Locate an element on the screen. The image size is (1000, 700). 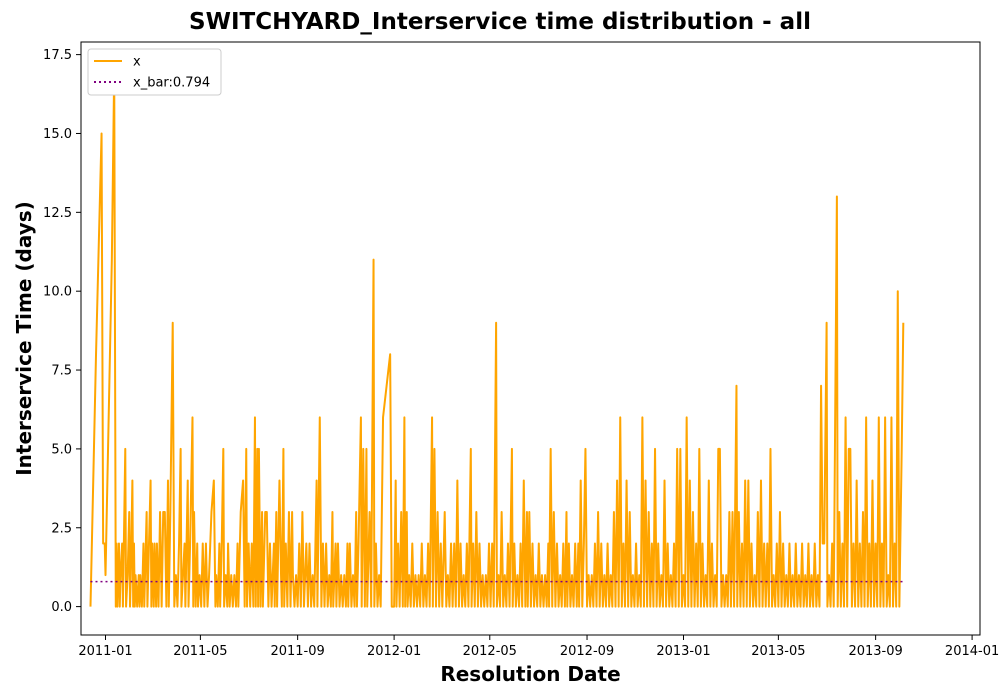
x-tick-label: 2014-01 is located at coordinates (972, 651).